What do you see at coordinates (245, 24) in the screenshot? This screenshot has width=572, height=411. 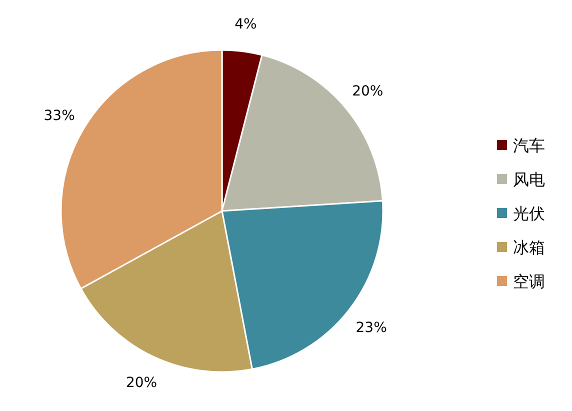 I see `data-label: 4%` at bounding box center [245, 24].